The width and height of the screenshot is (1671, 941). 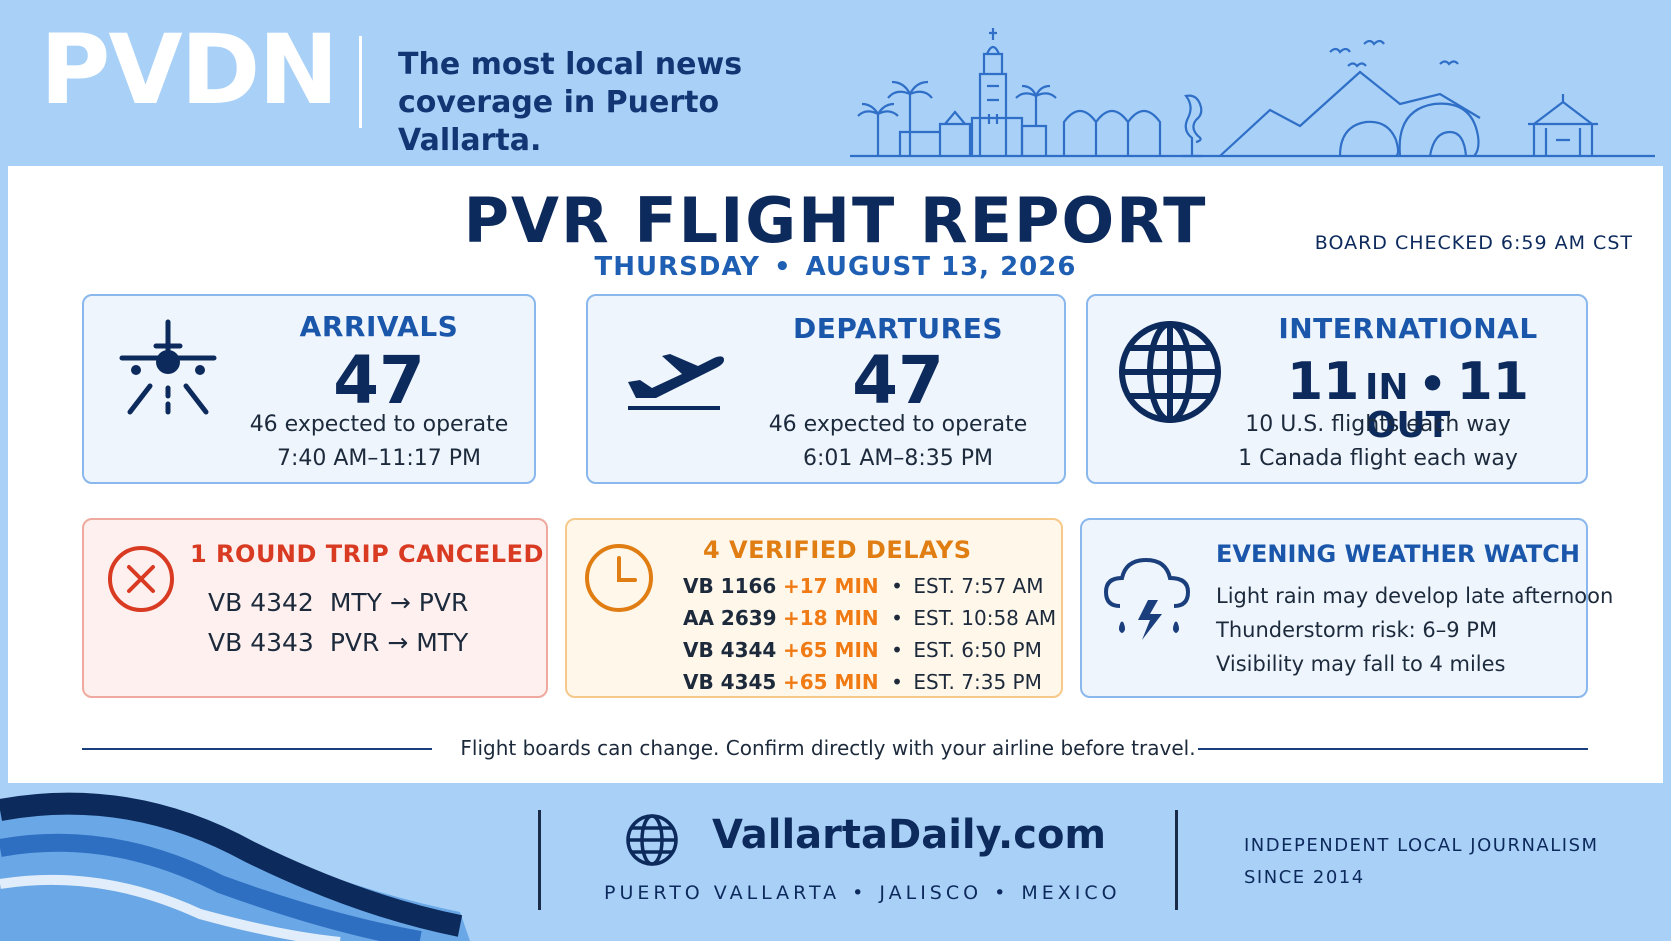 What do you see at coordinates (379, 380) in the screenshot?
I see `arrivals-count: 47` at bounding box center [379, 380].